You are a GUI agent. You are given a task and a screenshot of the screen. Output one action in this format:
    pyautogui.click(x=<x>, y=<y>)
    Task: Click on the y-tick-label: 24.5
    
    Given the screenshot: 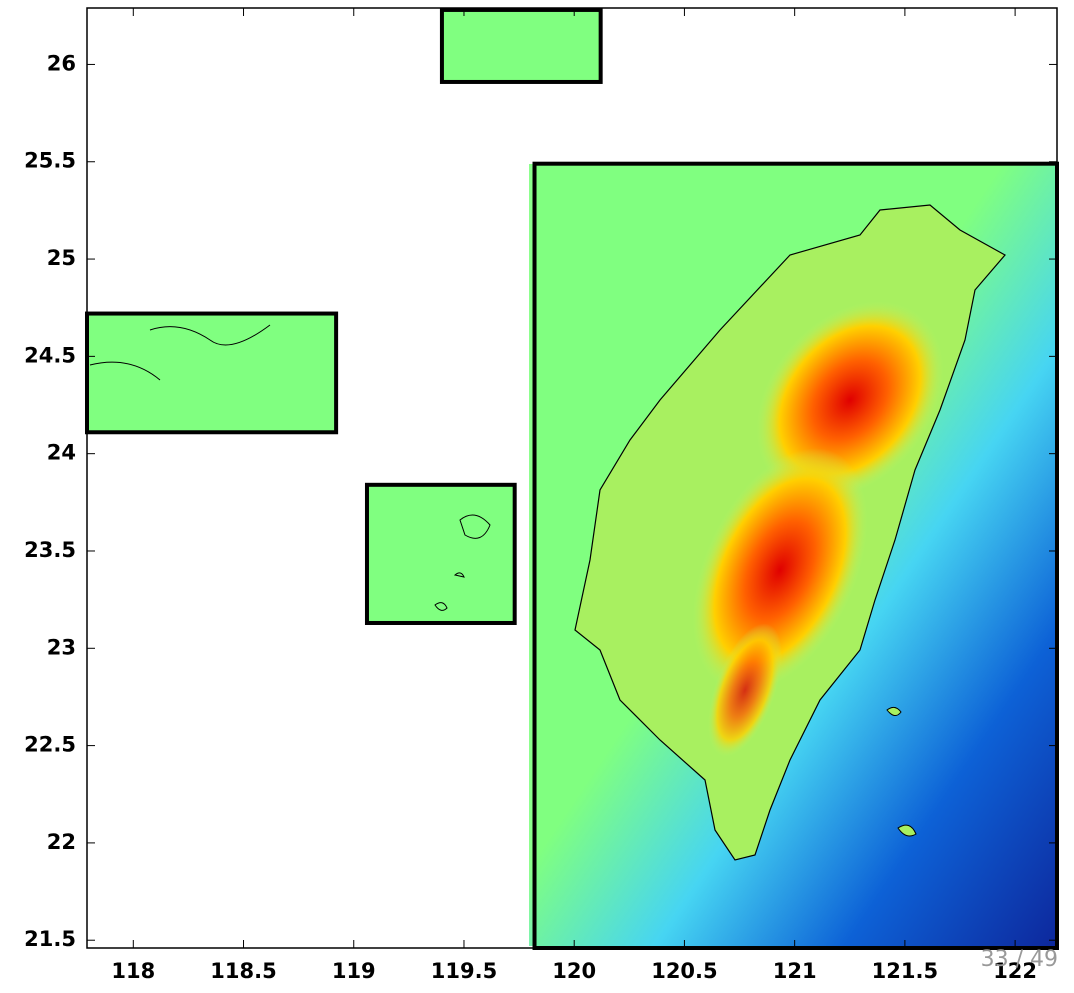 What is the action you would take?
    pyautogui.click(x=50, y=355)
    